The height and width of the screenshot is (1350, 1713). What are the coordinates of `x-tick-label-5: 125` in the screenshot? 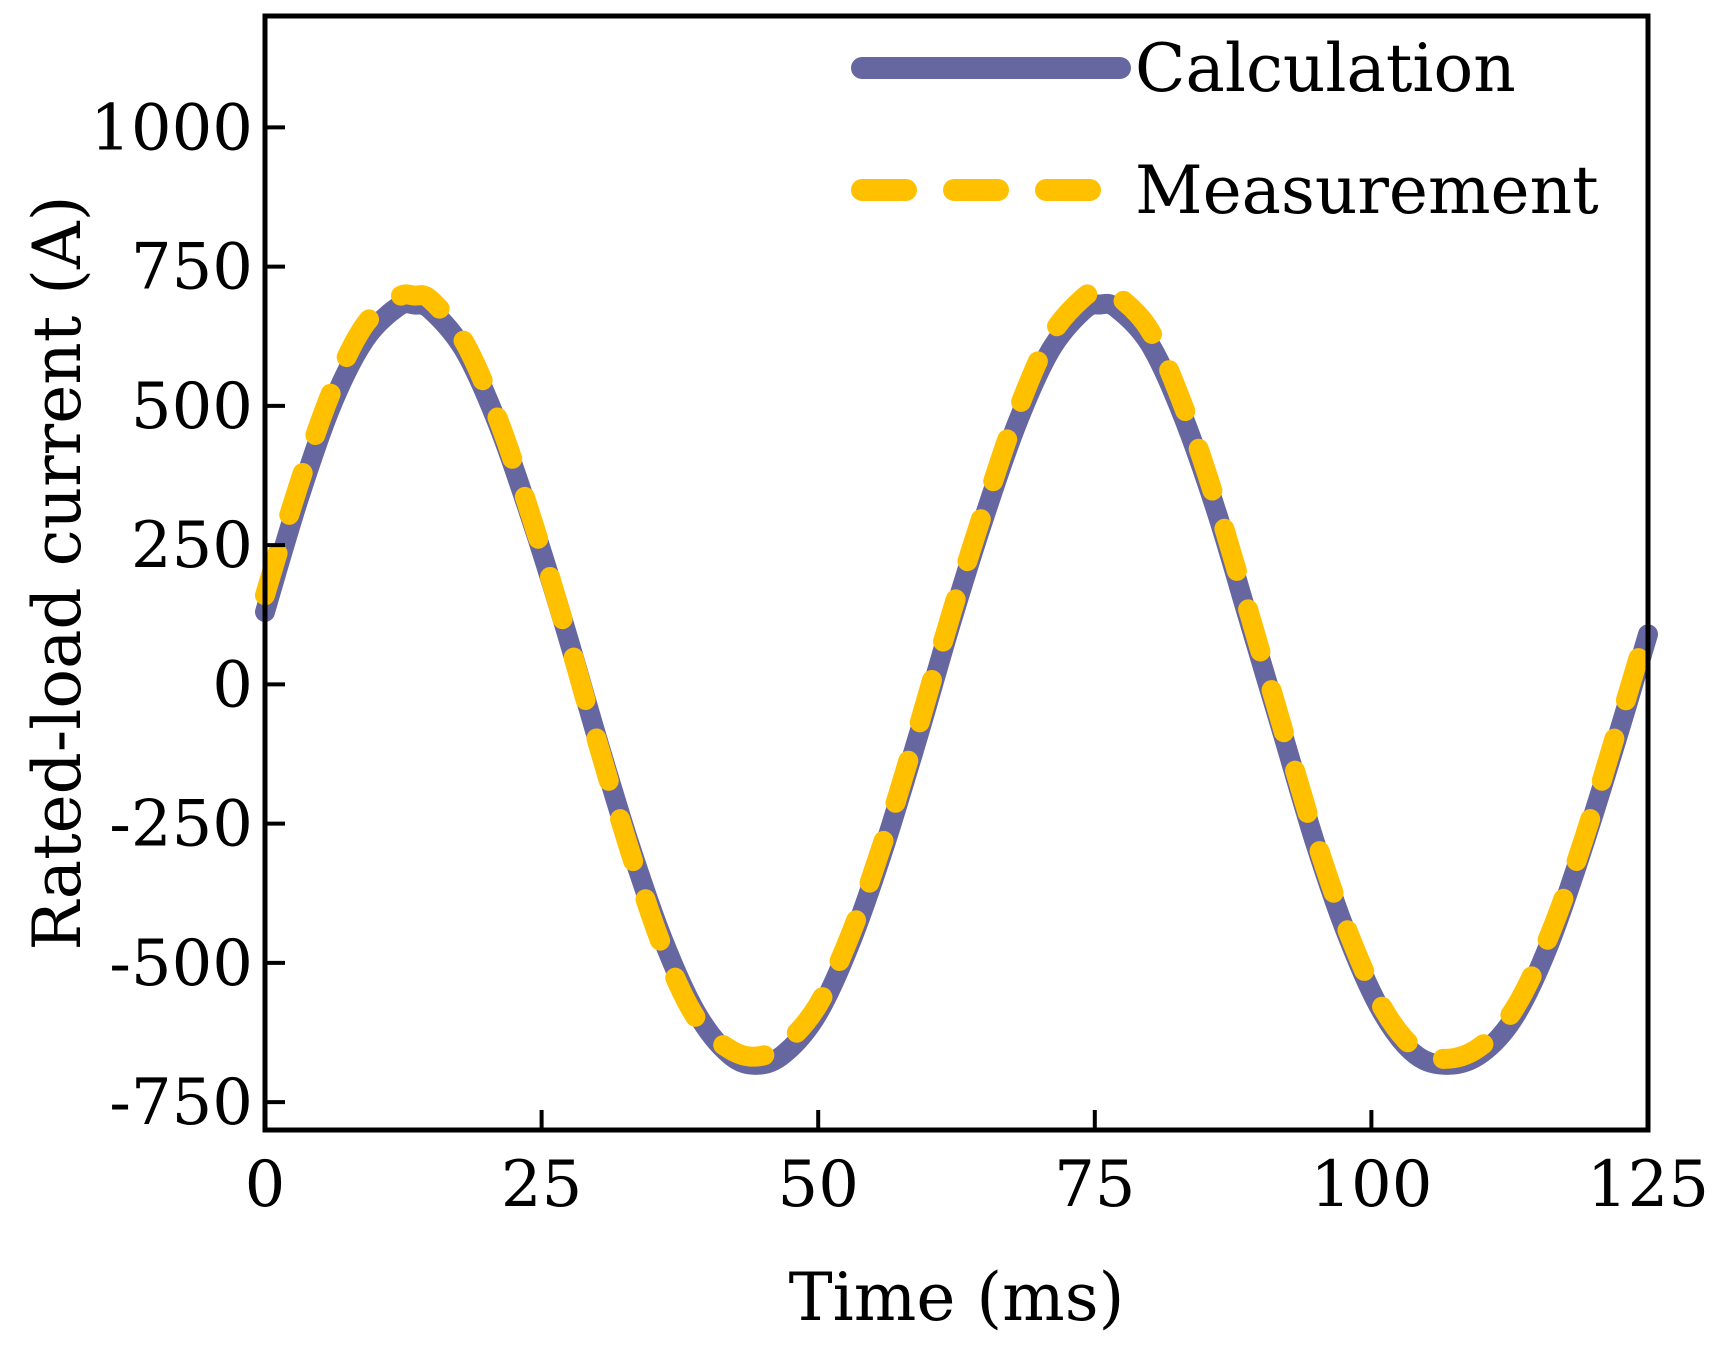 It's located at (1648, 1185).